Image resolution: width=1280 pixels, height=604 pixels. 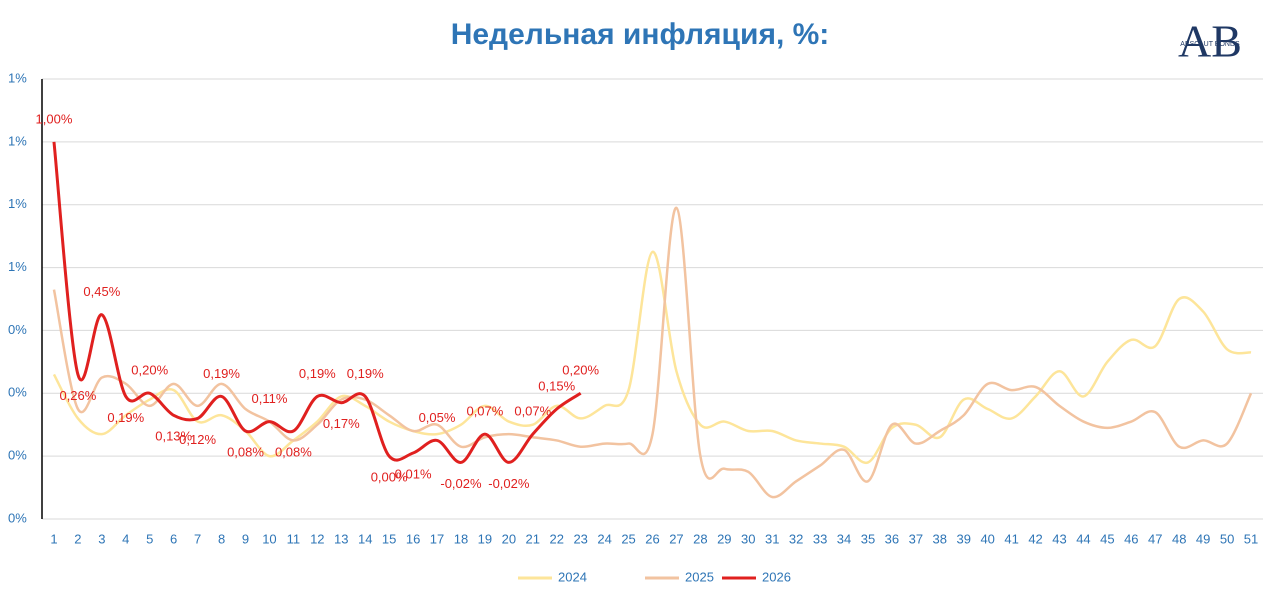 I want to click on data-label: 0,13%, so click(x=173, y=436).